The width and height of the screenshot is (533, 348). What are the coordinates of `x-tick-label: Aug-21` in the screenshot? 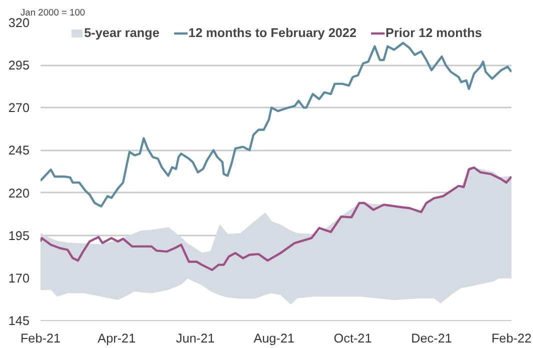 It's located at (274, 339).